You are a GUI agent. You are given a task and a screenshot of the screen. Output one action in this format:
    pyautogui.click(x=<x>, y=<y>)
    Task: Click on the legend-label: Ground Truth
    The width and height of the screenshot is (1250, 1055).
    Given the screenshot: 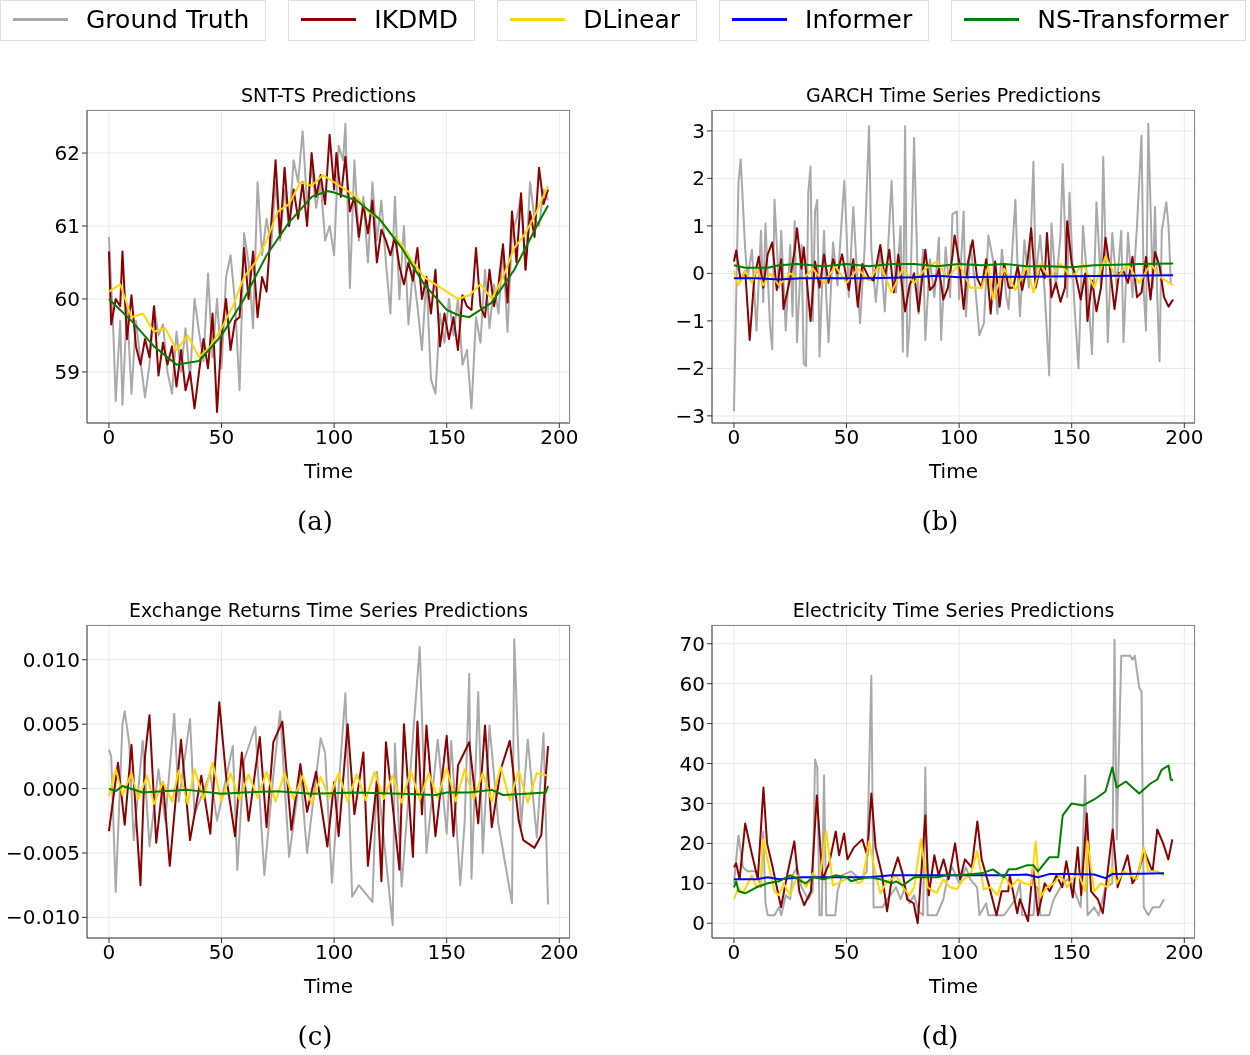 What is the action you would take?
    pyautogui.click(x=168, y=19)
    